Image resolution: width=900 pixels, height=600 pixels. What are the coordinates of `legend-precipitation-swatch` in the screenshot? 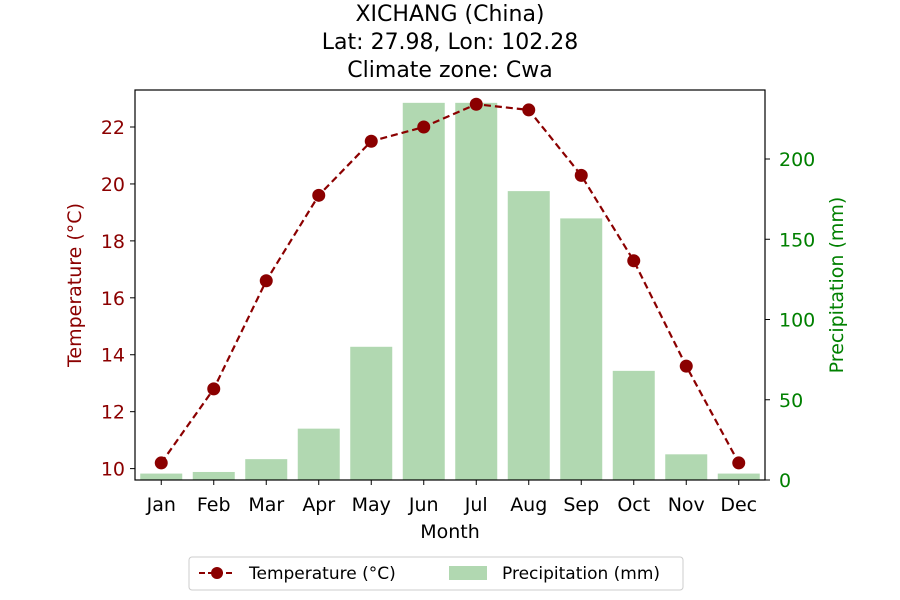 It's located at (468, 573).